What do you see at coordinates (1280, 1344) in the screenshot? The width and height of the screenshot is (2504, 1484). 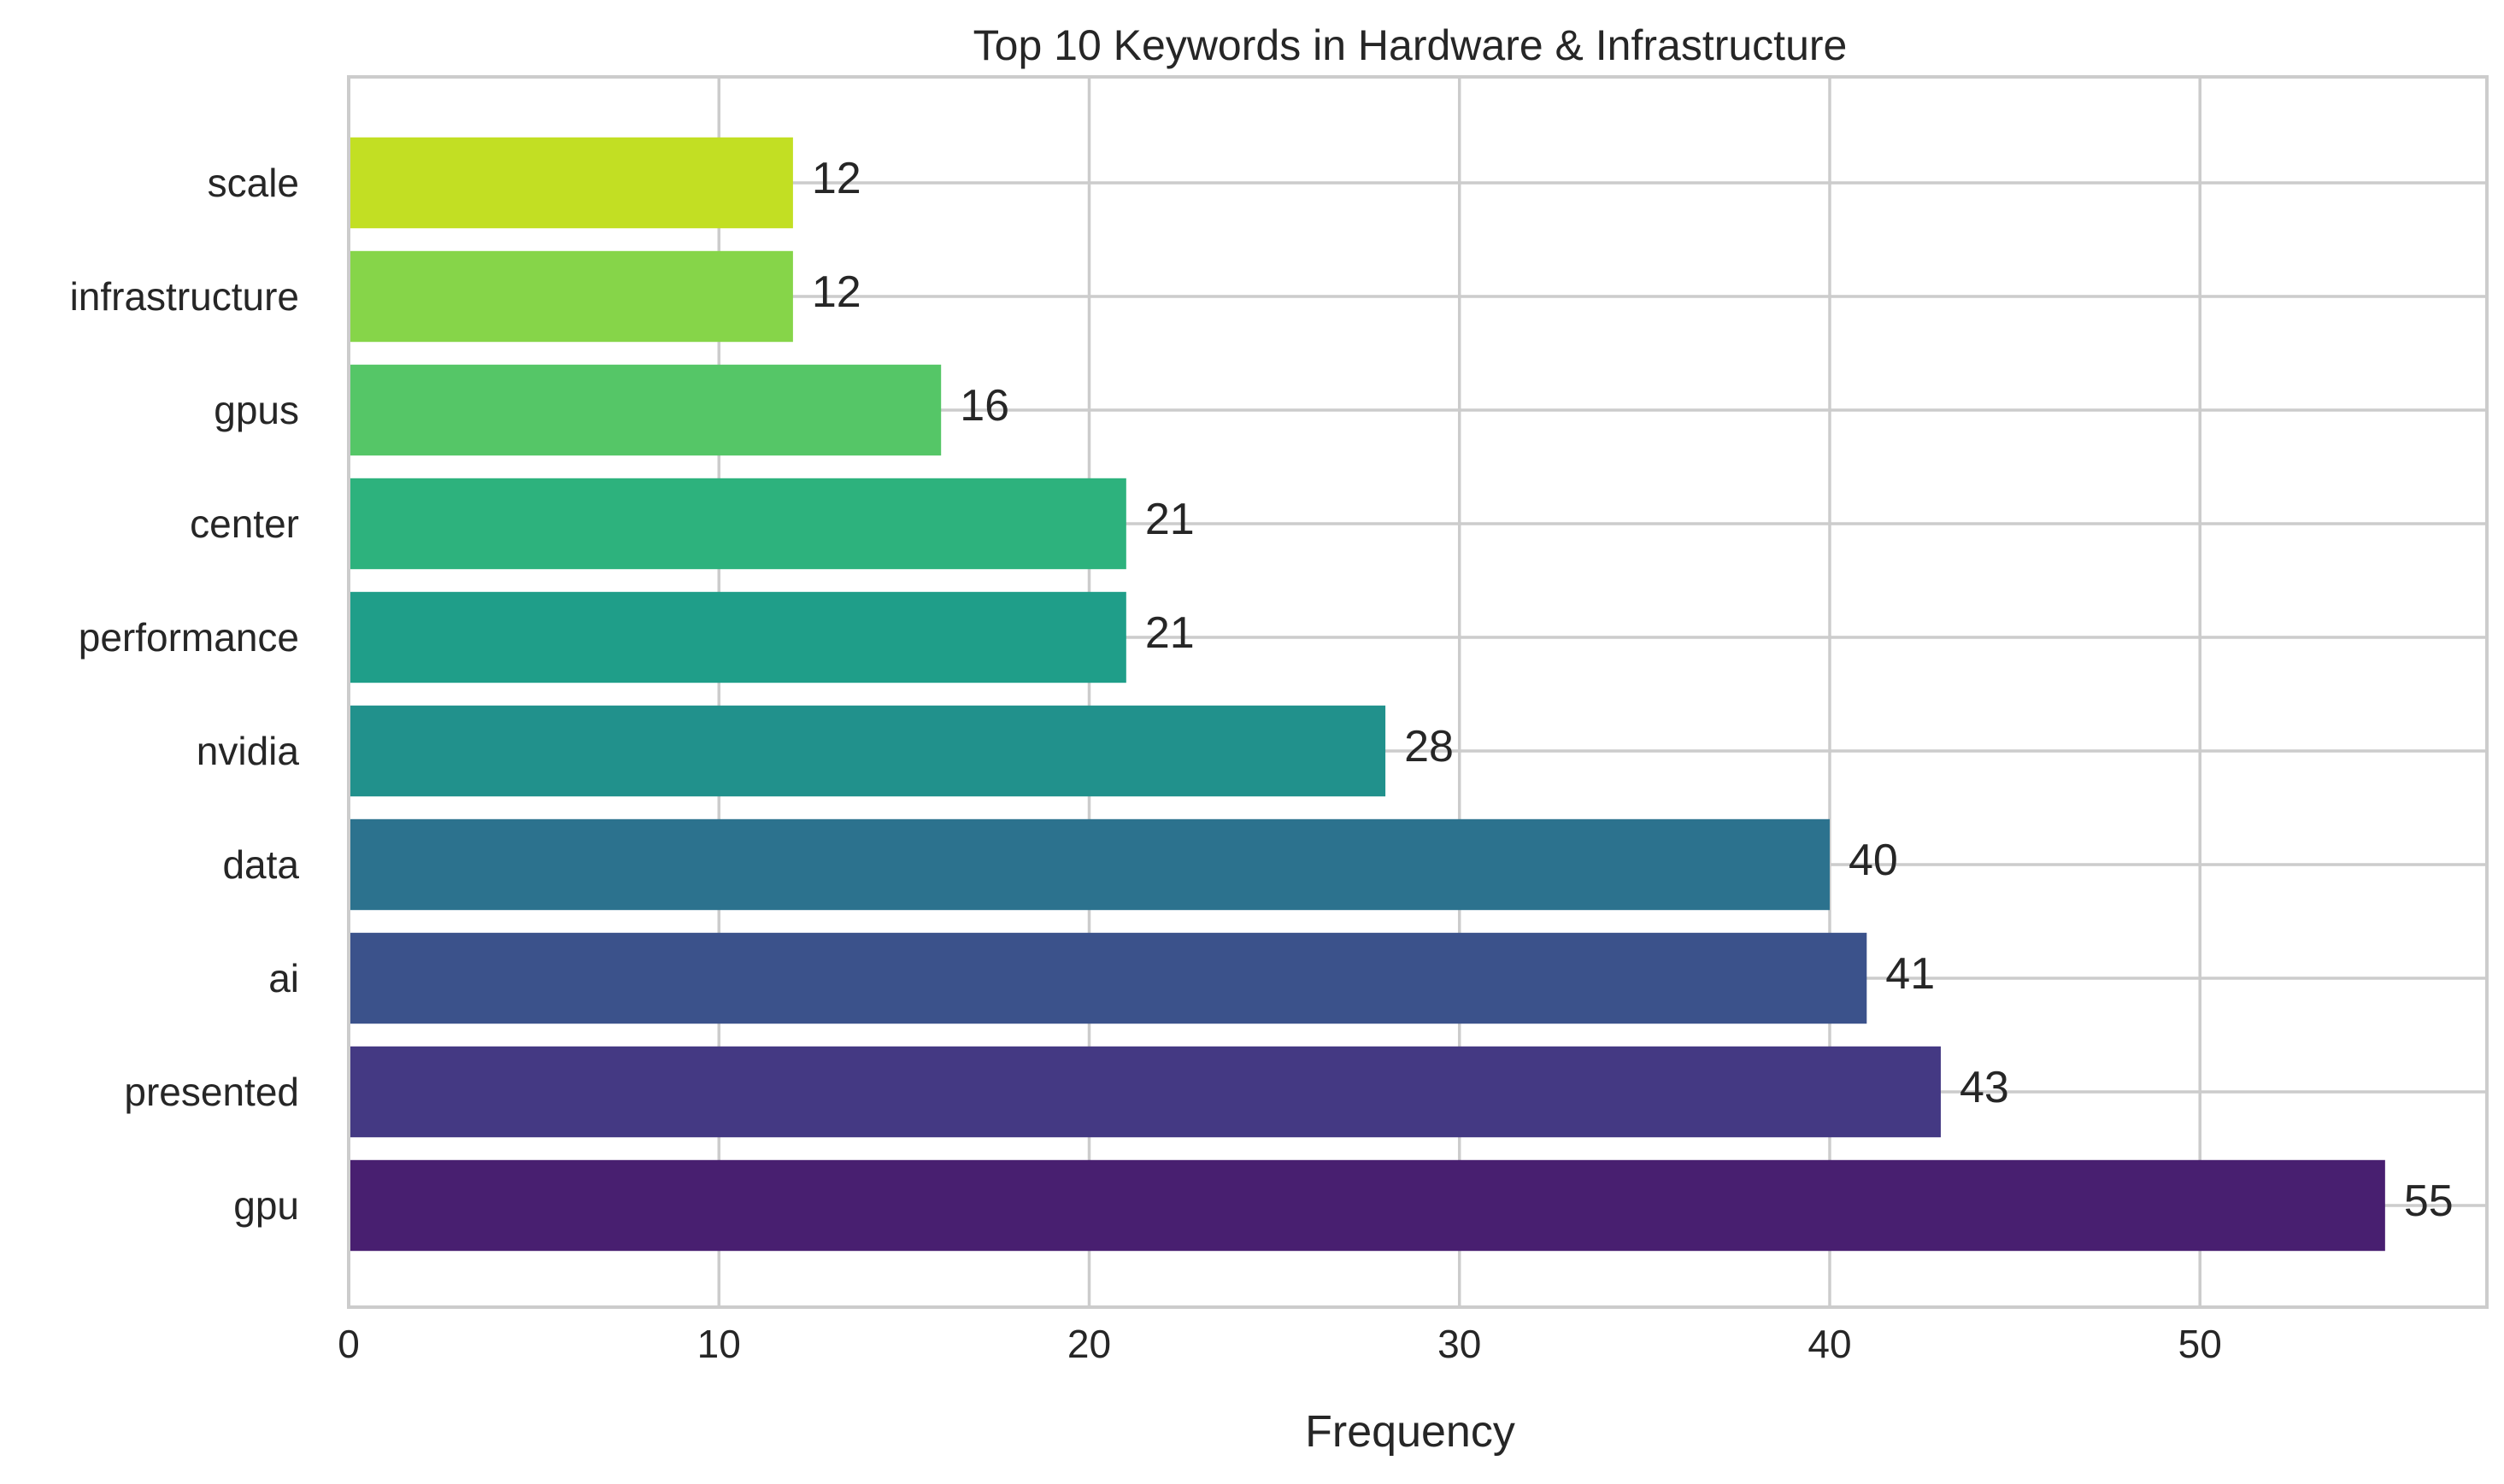 I see `x-tick-labels: 0 10 20 30 40 50` at bounding box center [1280, 1344].